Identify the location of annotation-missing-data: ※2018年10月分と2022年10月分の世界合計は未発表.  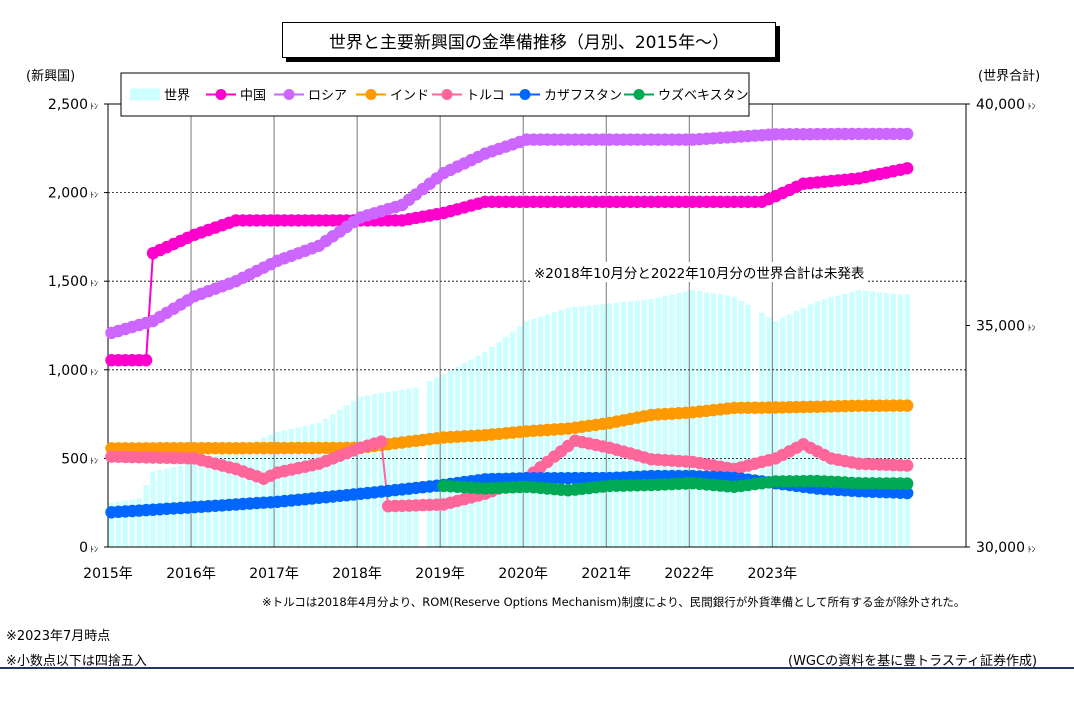
(699, 272).